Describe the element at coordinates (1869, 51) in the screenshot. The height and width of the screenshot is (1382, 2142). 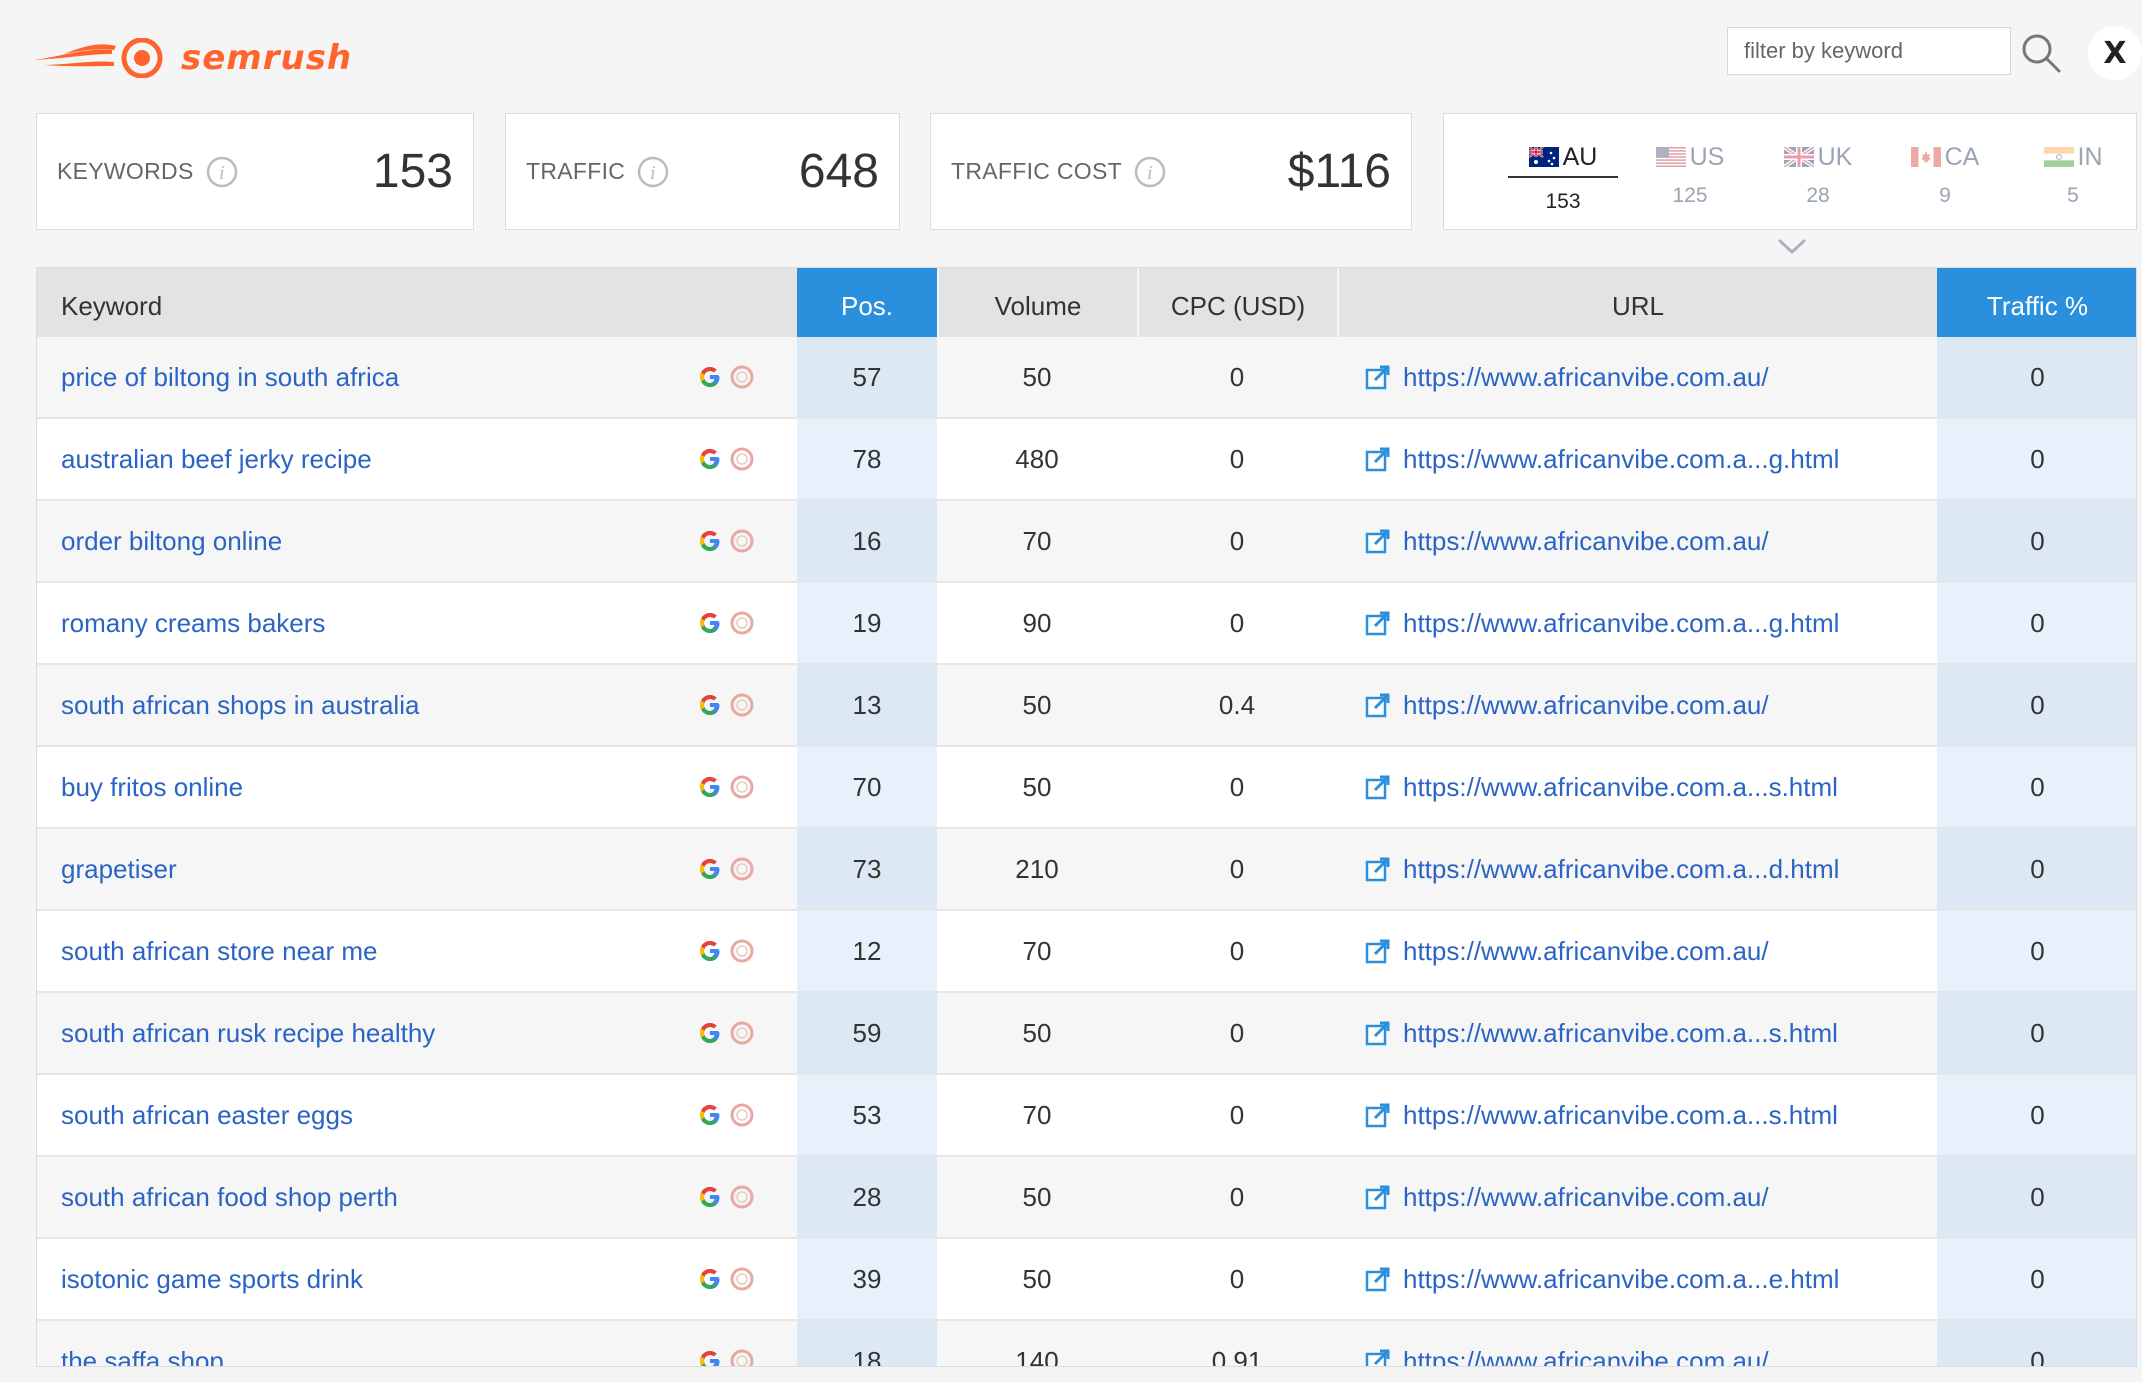
I see `keyword-filter-input` at that location.